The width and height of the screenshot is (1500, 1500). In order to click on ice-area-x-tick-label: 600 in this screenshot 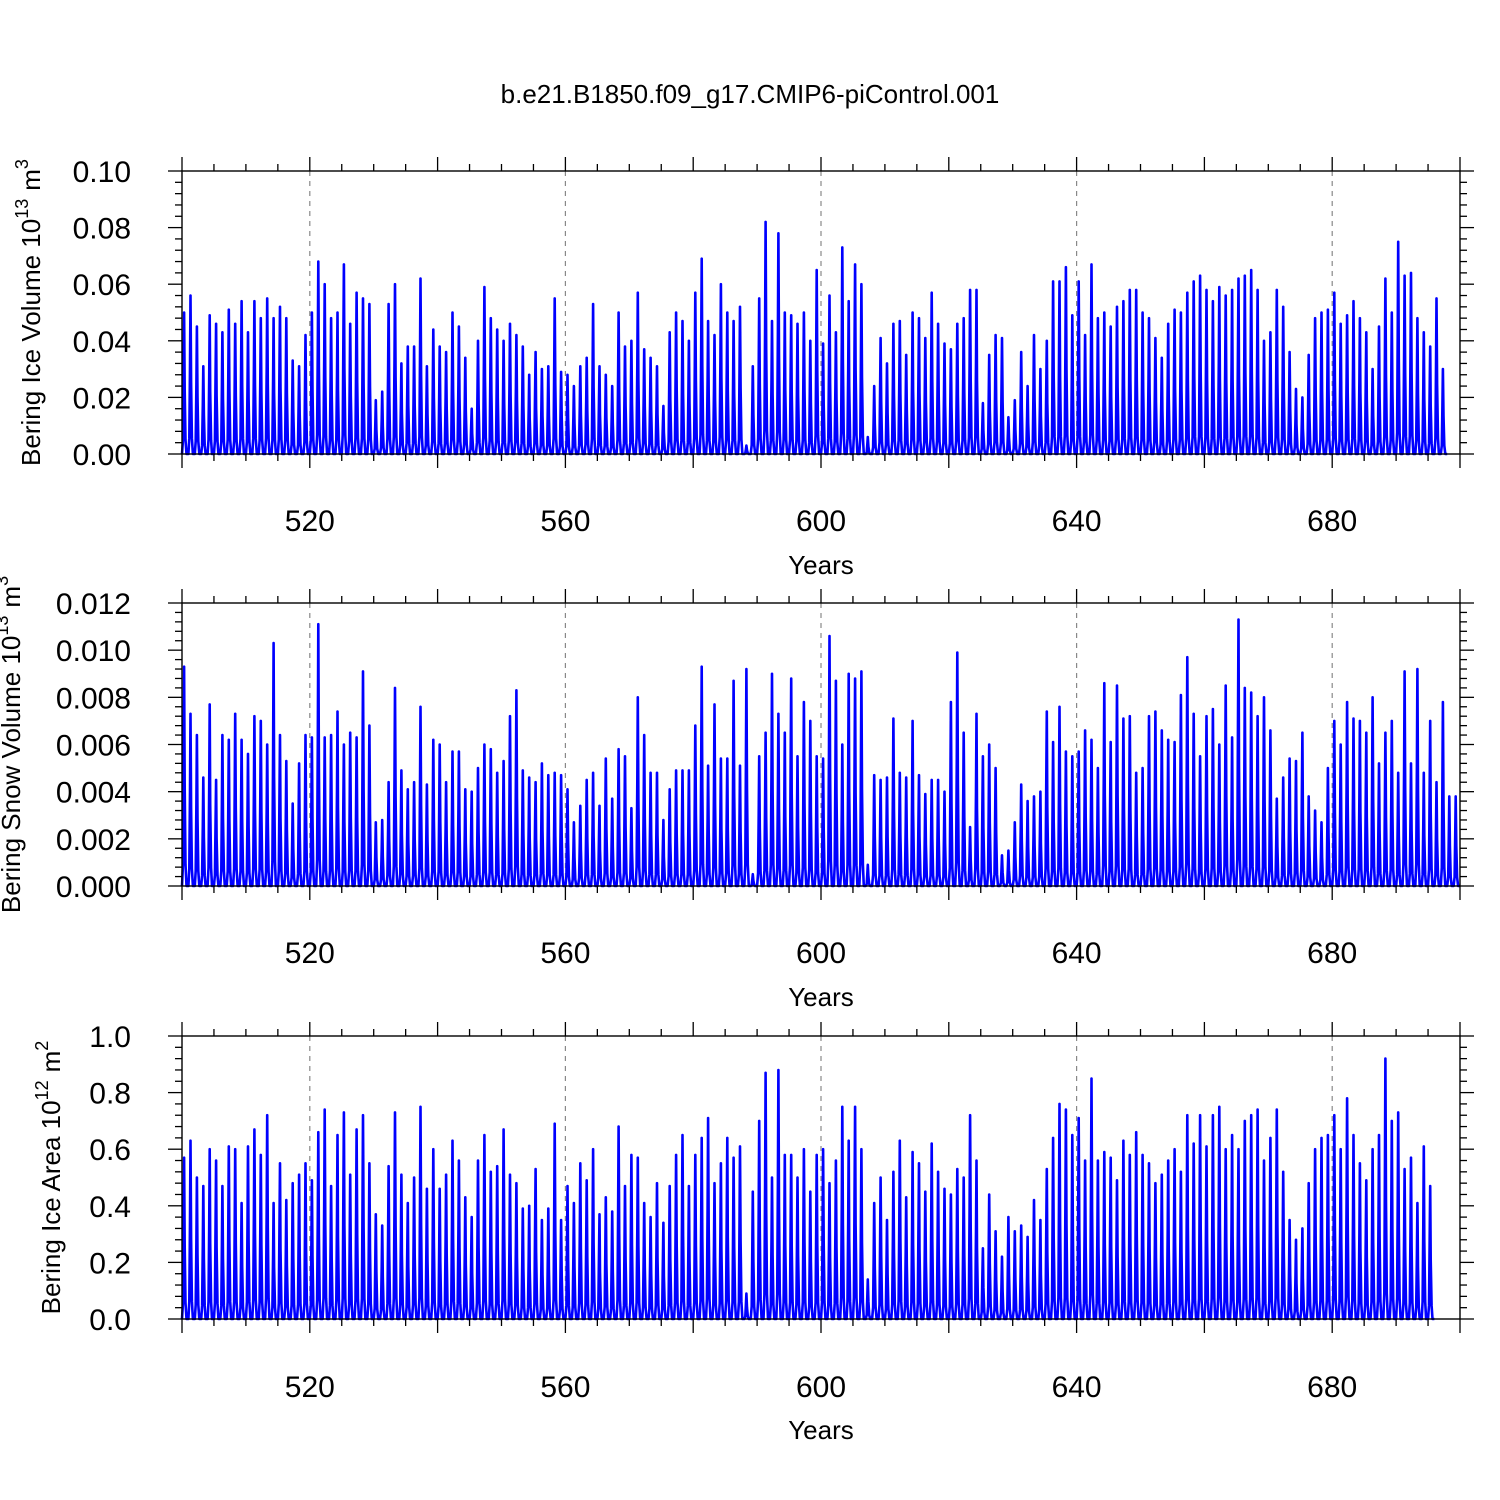, I will do `click(821, 1387)`.